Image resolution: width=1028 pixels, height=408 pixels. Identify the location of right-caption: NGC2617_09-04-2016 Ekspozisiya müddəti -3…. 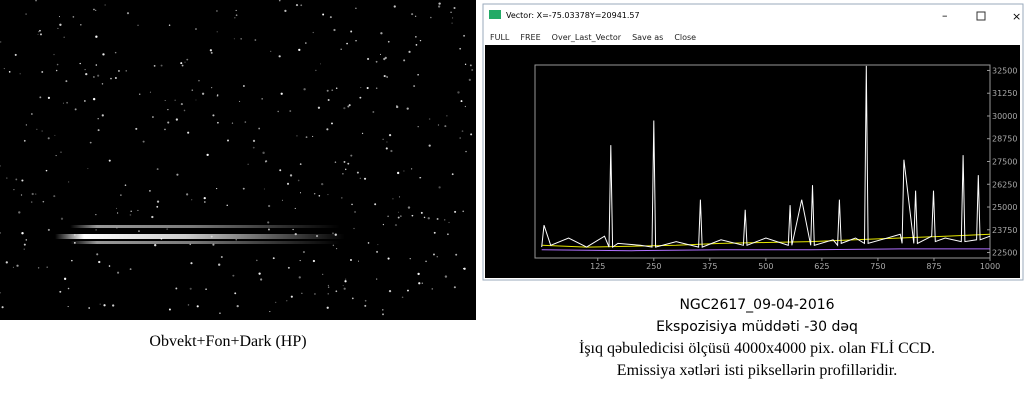
(757, 338).